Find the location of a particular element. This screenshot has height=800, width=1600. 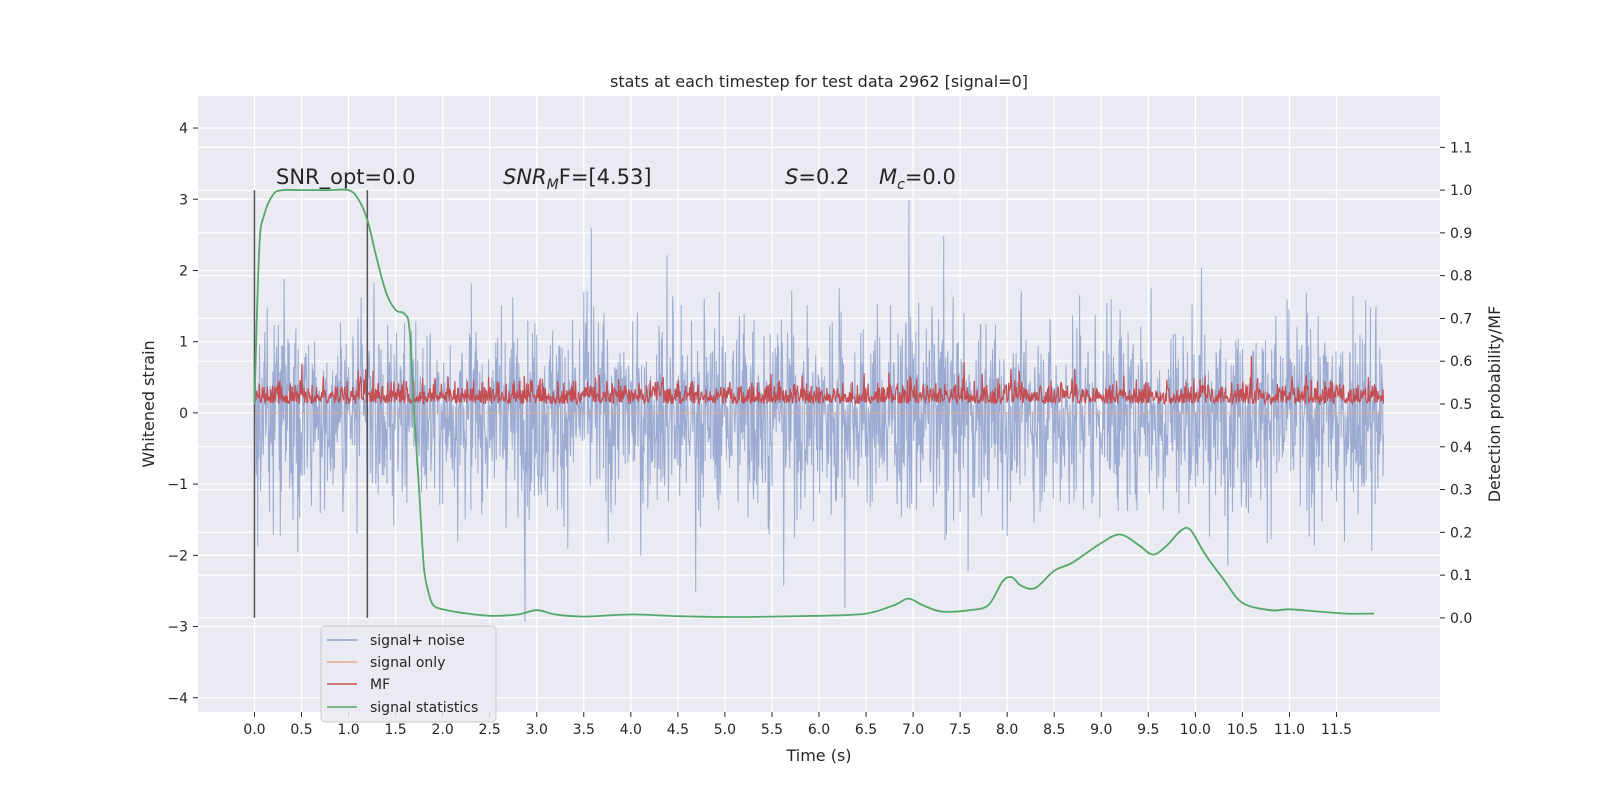

y-right-tick-label: 1.1 is located at coordinates (1461, 148).